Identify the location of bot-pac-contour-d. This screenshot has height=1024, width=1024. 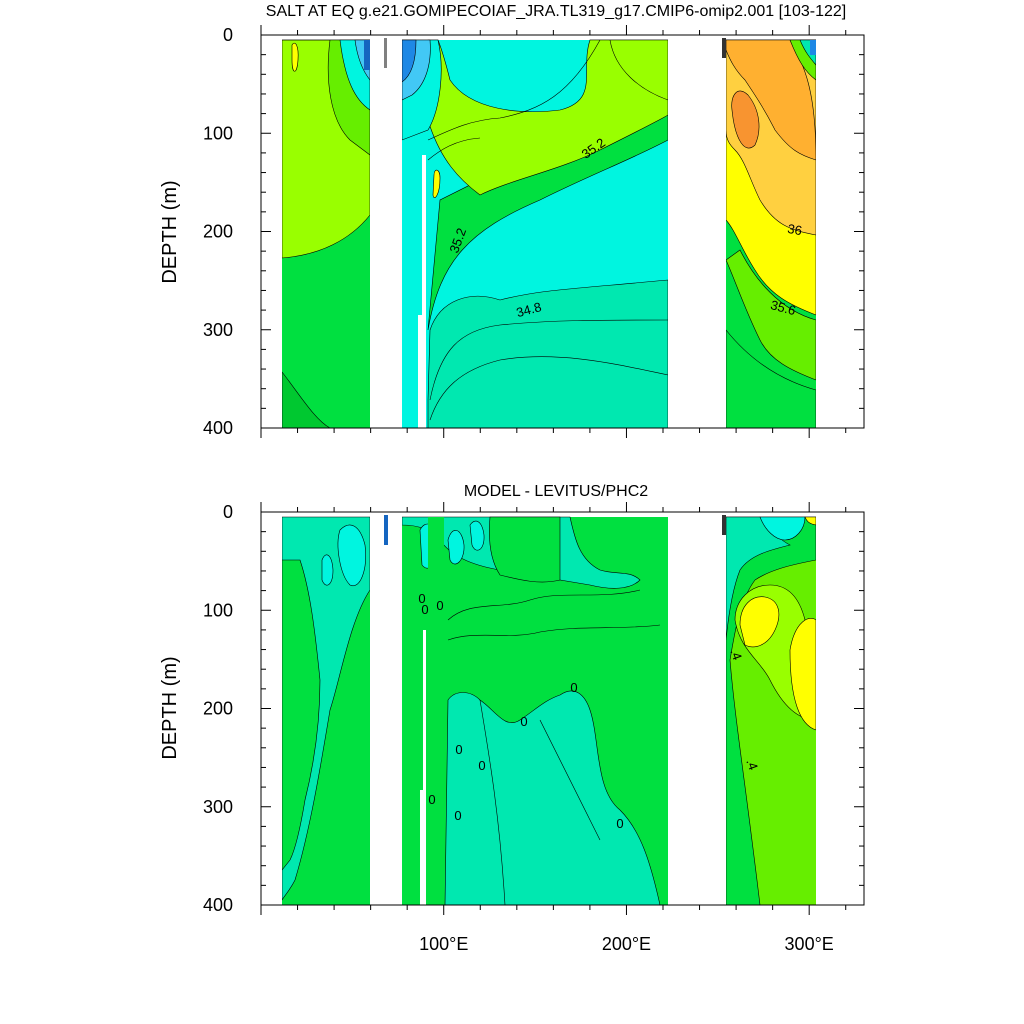
(570, 780).